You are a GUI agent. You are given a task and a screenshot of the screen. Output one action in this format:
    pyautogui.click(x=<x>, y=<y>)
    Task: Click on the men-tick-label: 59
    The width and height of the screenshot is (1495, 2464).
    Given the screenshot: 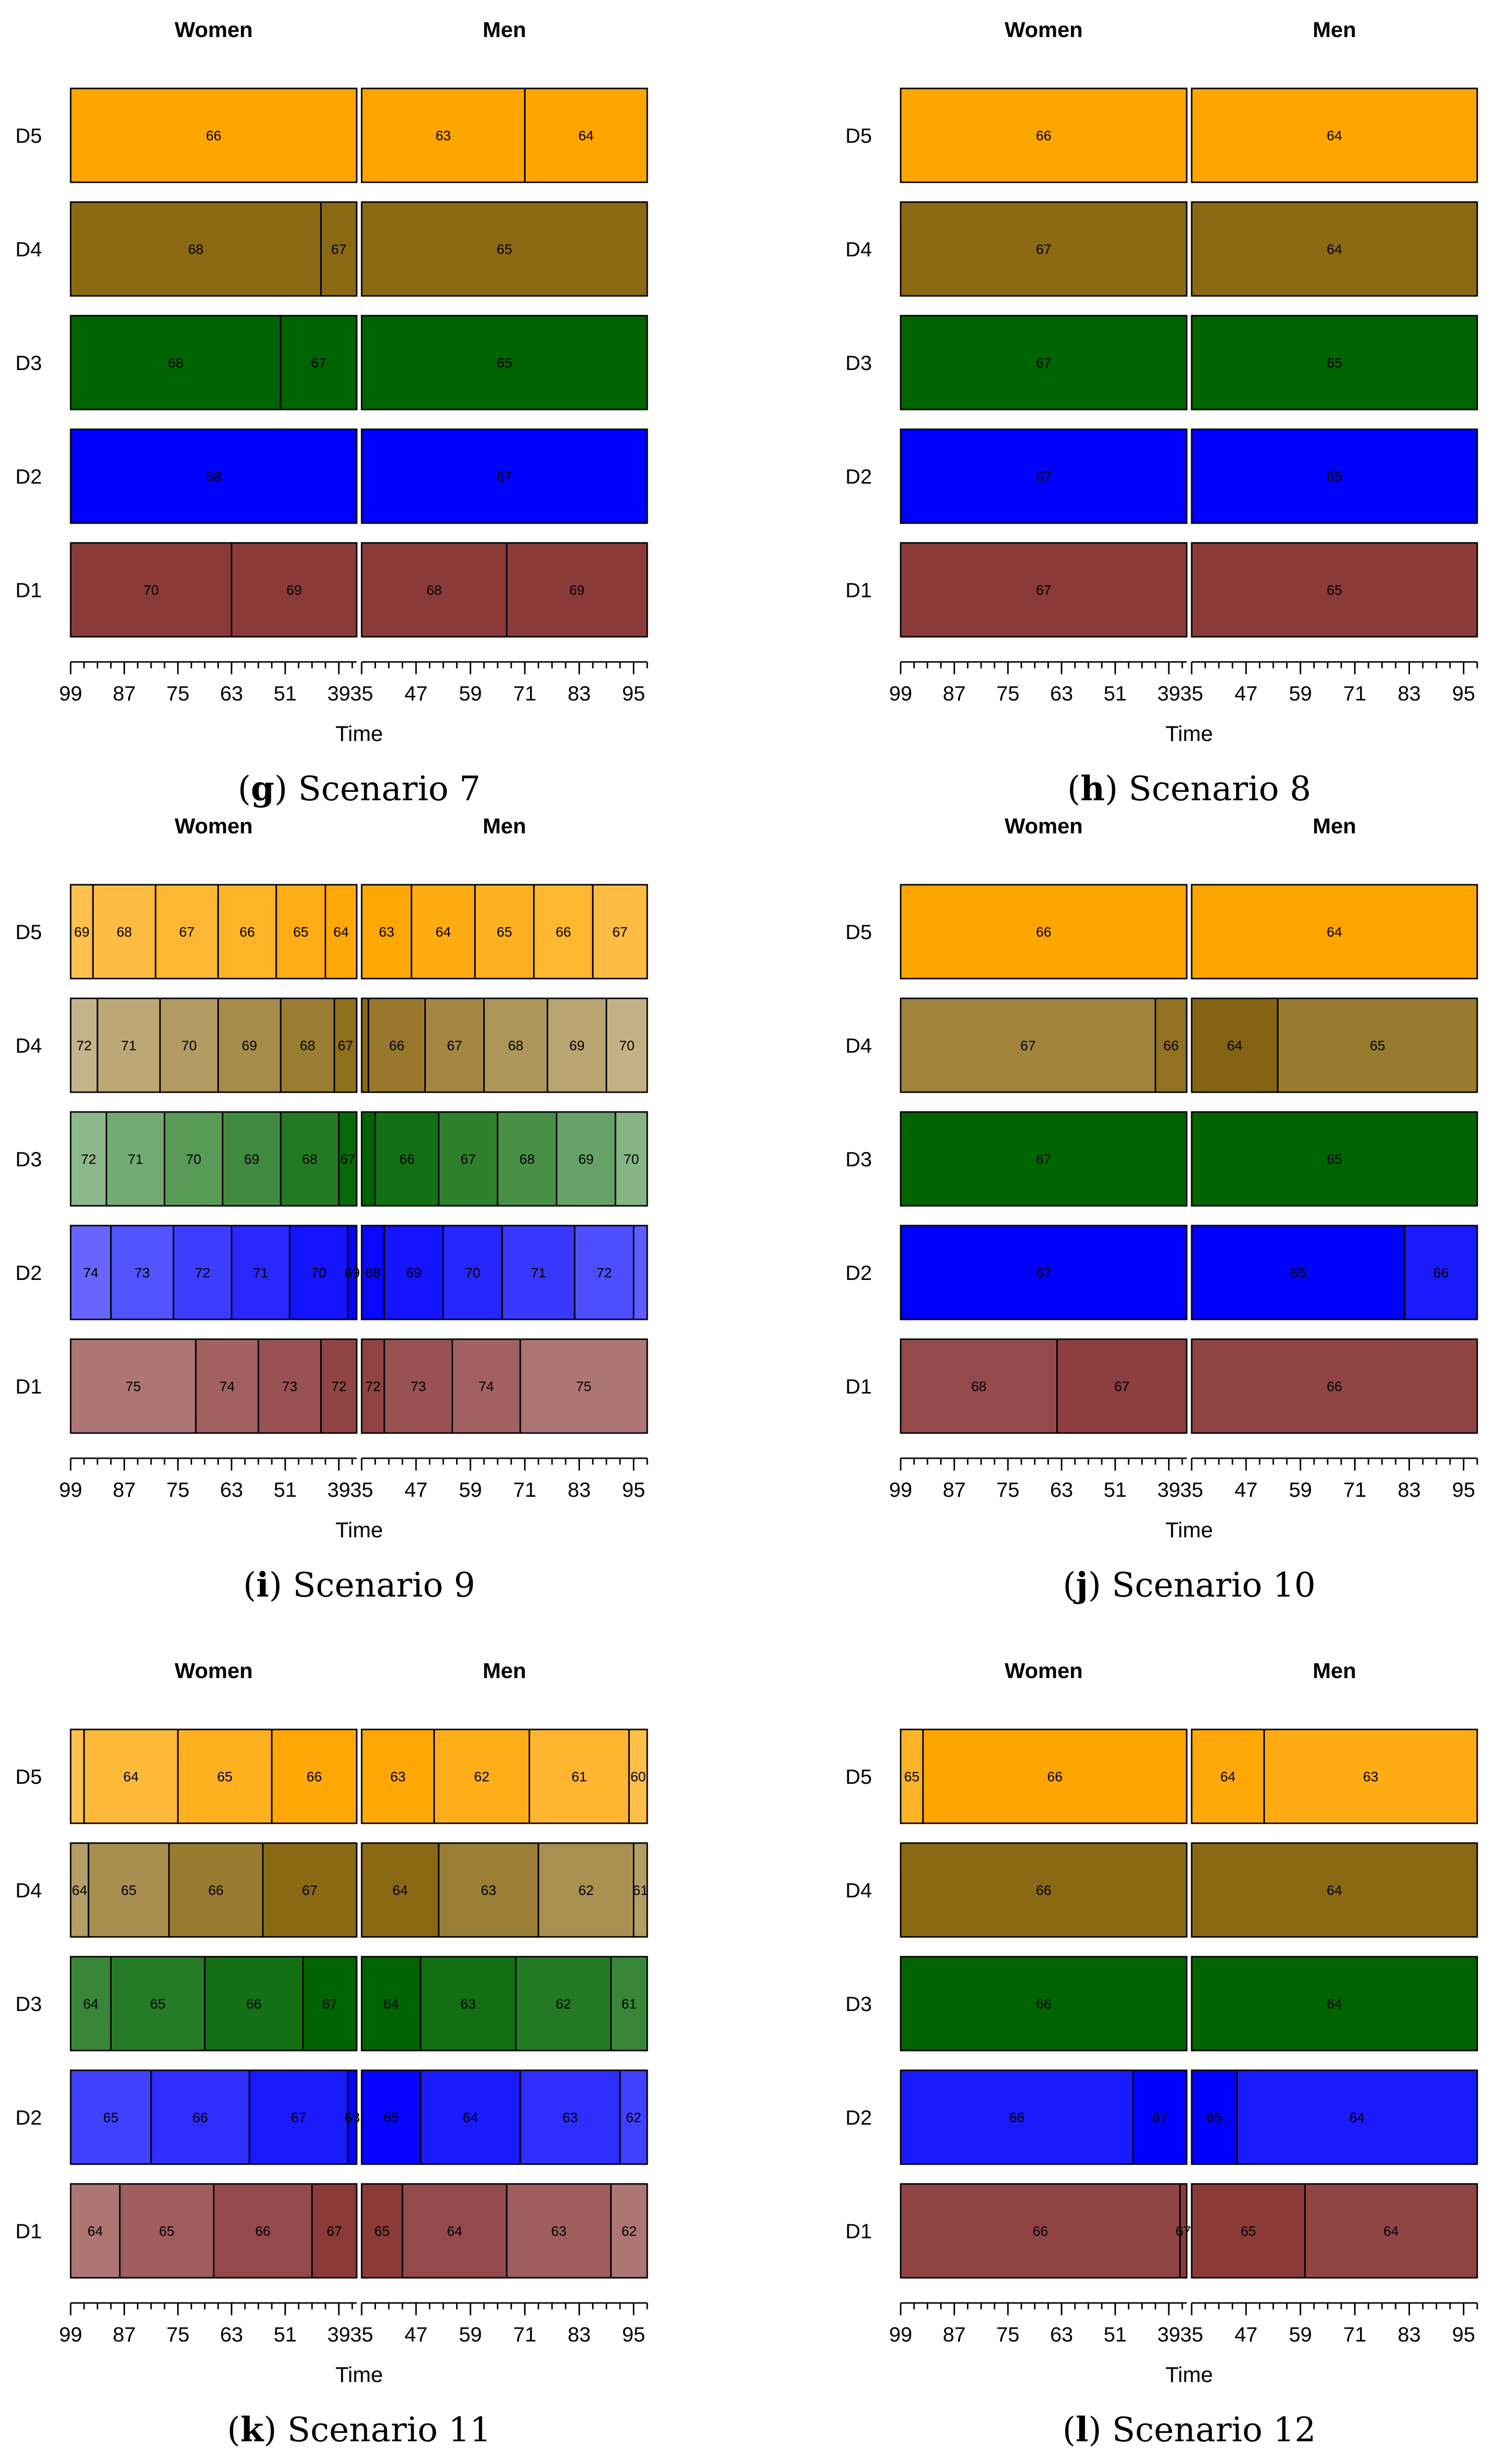 What is the action you would take?
    pyautogui.click(x=470, y=2334)
    